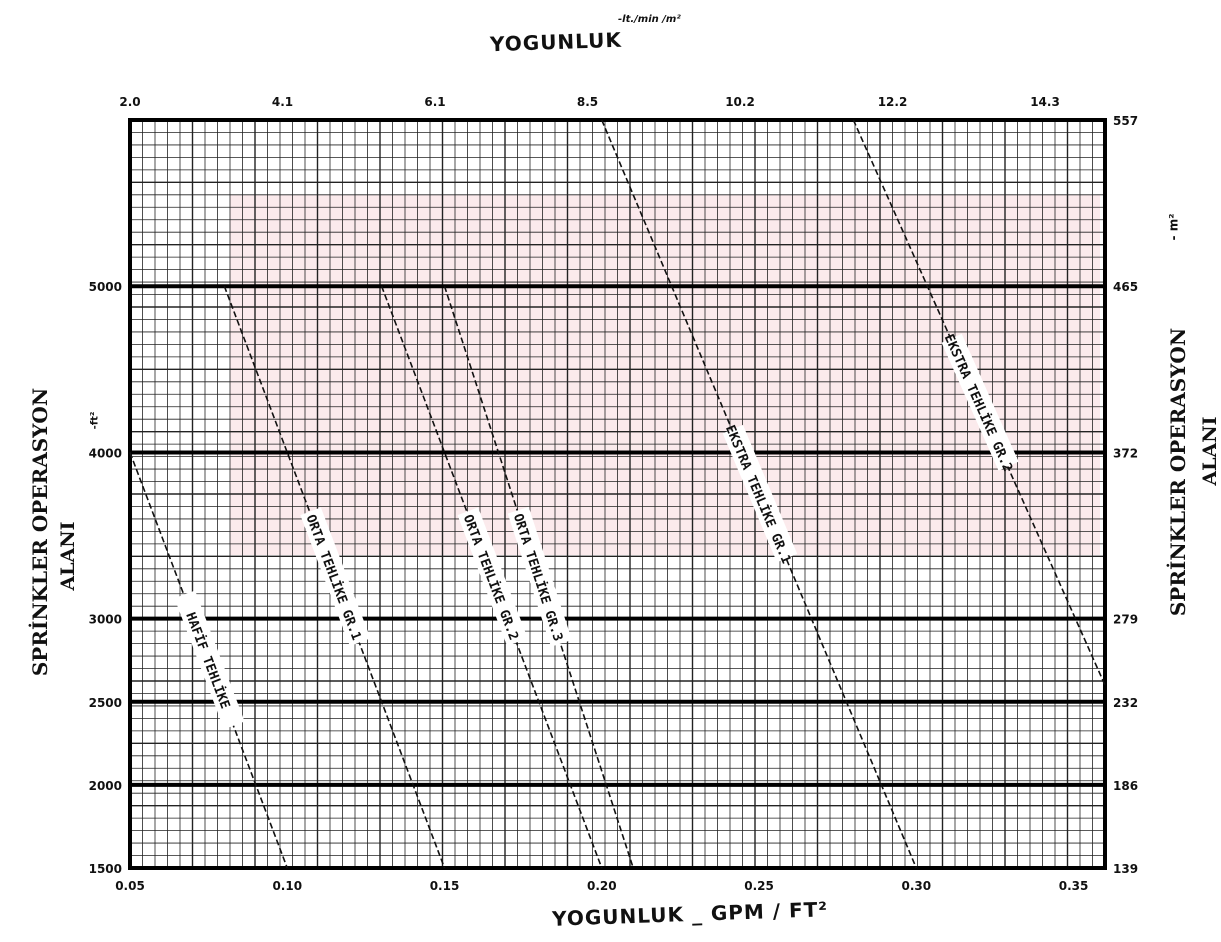 This screenshot has height=942, width=1221. What do you see at coordinates (105, 453) in the screenshot?
I see `left-tick-label: 4000` at bounding box center [105, 453].